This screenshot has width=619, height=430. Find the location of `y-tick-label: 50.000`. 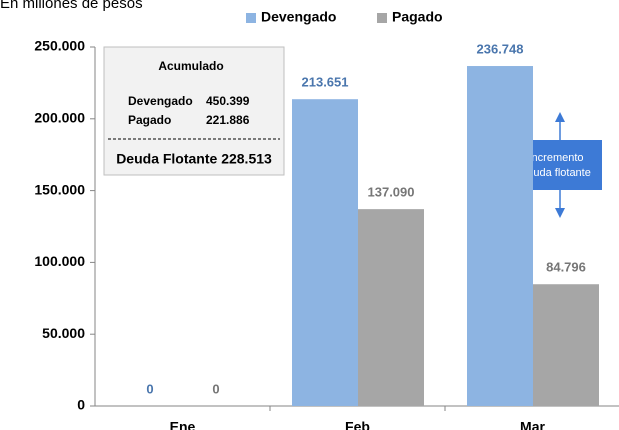

y-tick-label: 50.000 is located at coordinates (63, 333).